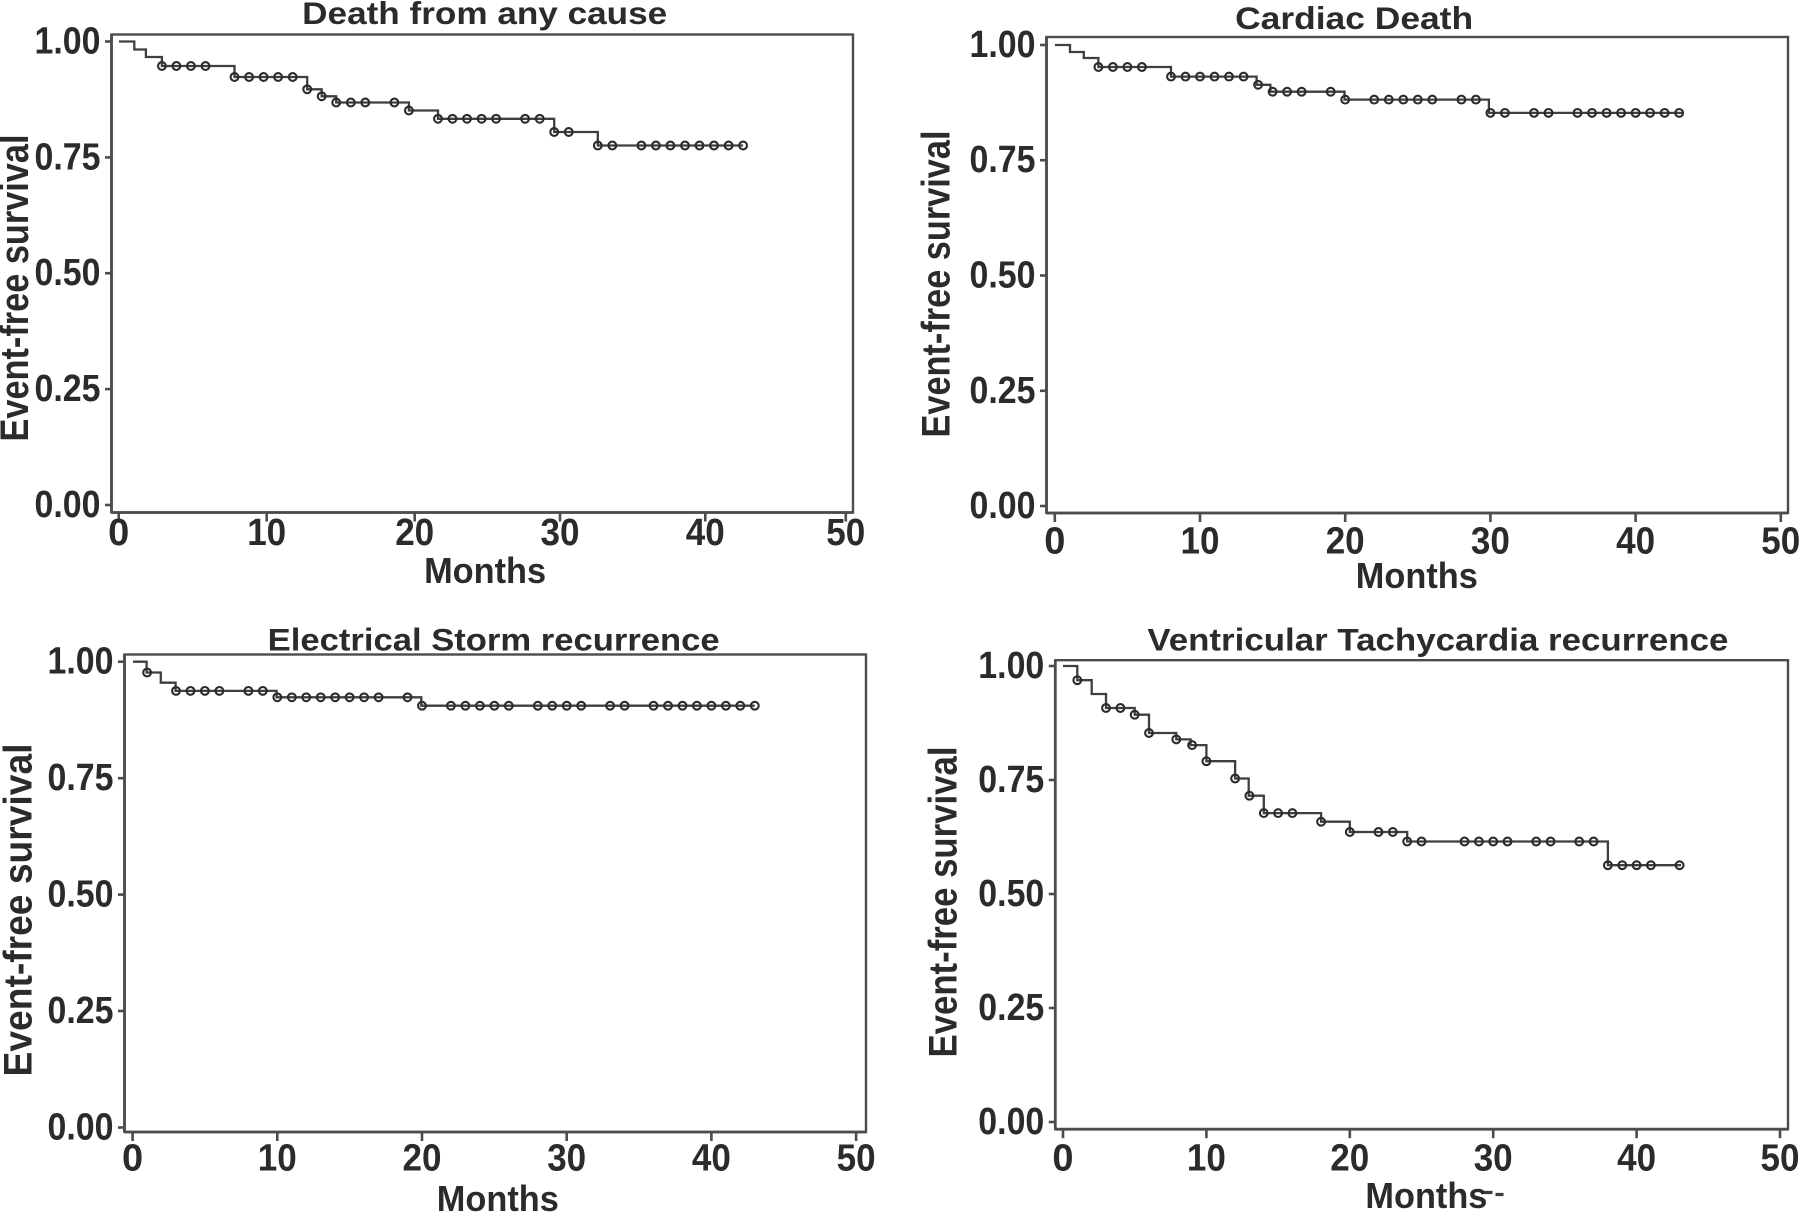  Describe the element at coordinates (494, 639) in the screenshot. I see `svg-text: Electrical Storm recurrence` at that location.